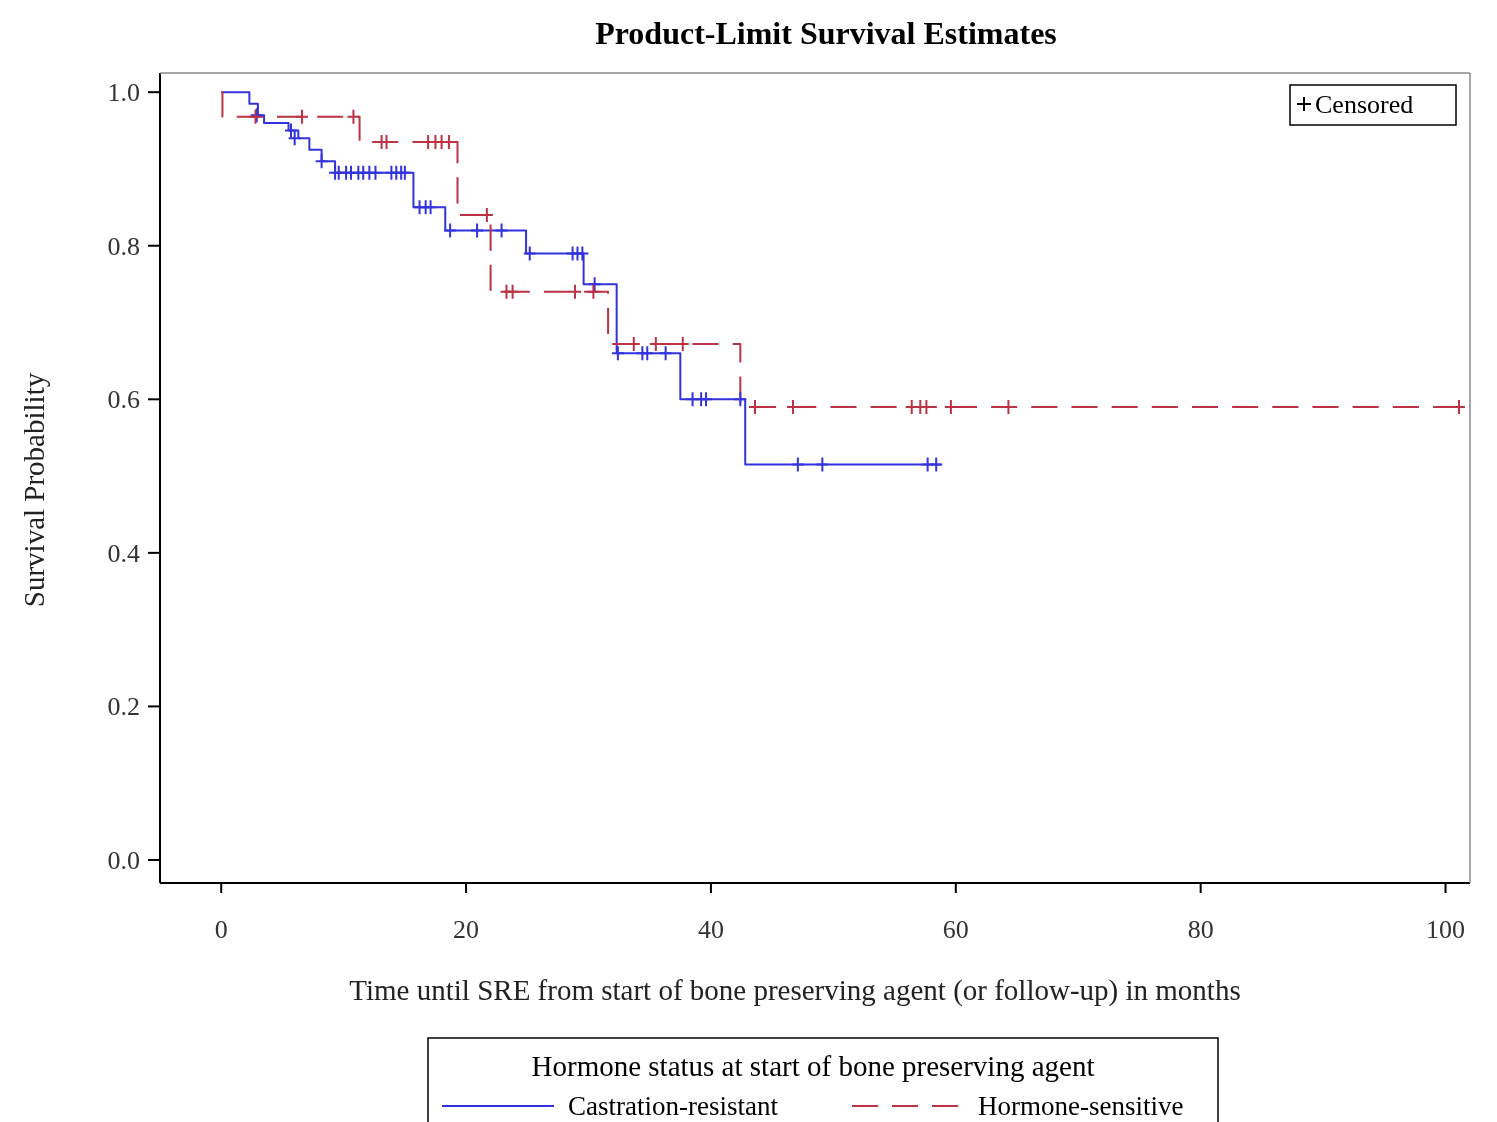 The width and height of the screenshot is (1497, 1122). I want to click on x-tick-label: 60, so click(955, 929).